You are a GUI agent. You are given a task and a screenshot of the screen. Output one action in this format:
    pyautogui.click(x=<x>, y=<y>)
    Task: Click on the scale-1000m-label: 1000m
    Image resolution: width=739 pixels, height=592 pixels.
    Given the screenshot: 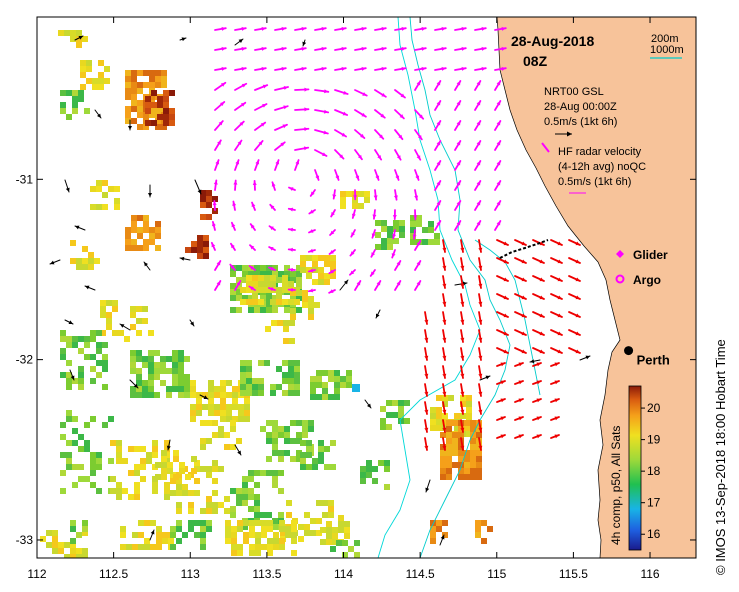 What is the action you would take?
    pyautogui.click(x=667, y=50)
    